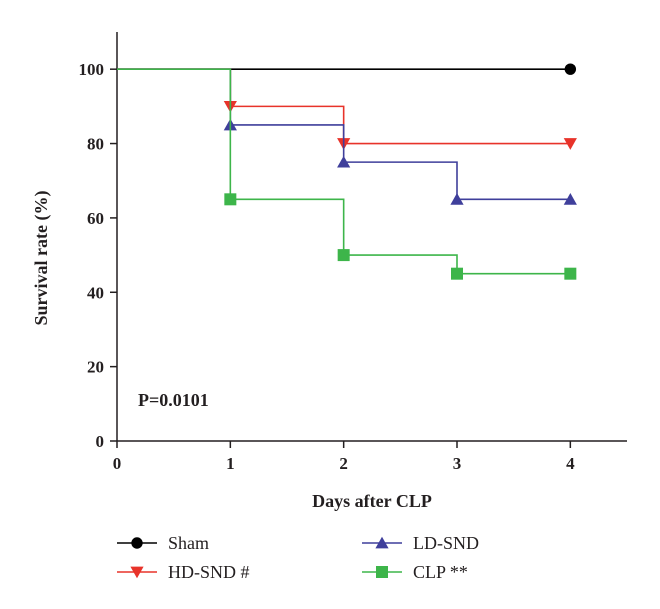 Image resolution: width=660 pixels, height=609 pixels. I want to click on x-axis-title: Days after CLP, so click(372, 501).